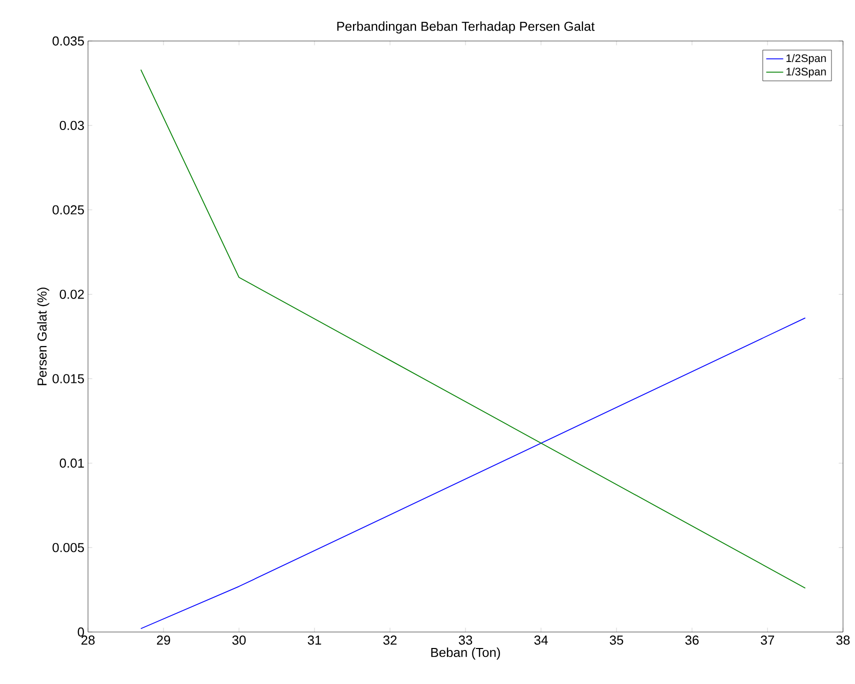 This screenshot has height=684, width=855. I want to click on y-tick-label: 0.03, so click(72, 125).